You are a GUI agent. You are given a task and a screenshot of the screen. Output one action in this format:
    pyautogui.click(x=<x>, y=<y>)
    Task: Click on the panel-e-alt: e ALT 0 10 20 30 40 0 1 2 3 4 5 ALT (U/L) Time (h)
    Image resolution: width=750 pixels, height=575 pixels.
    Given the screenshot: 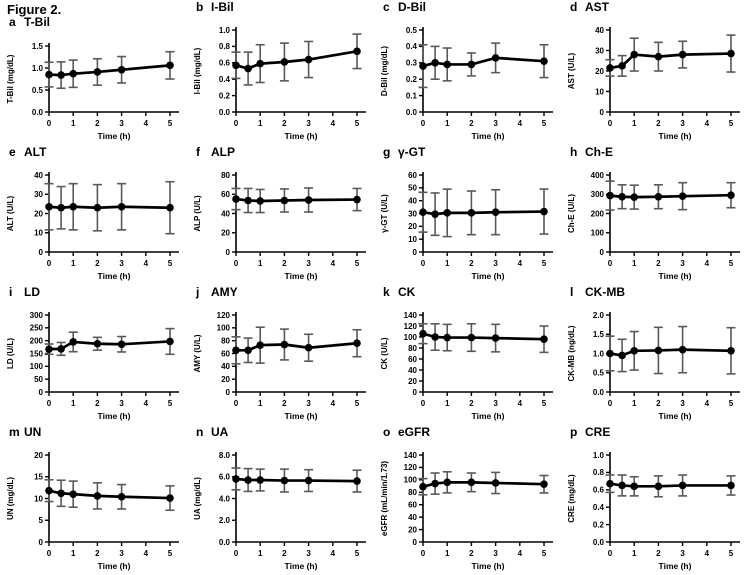 What is the action you would take?
    pyautogui.click(x=94, y=215)
    